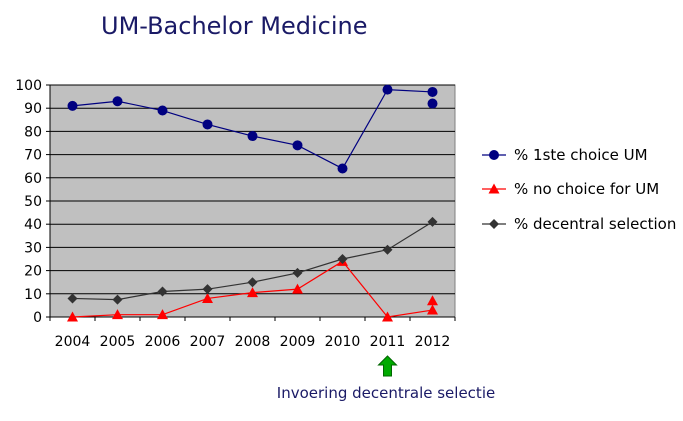  What do you see at coordinates (387, 89) in the screenshot?
I see `data-point-0-2011` at bounding box center [387, 89].